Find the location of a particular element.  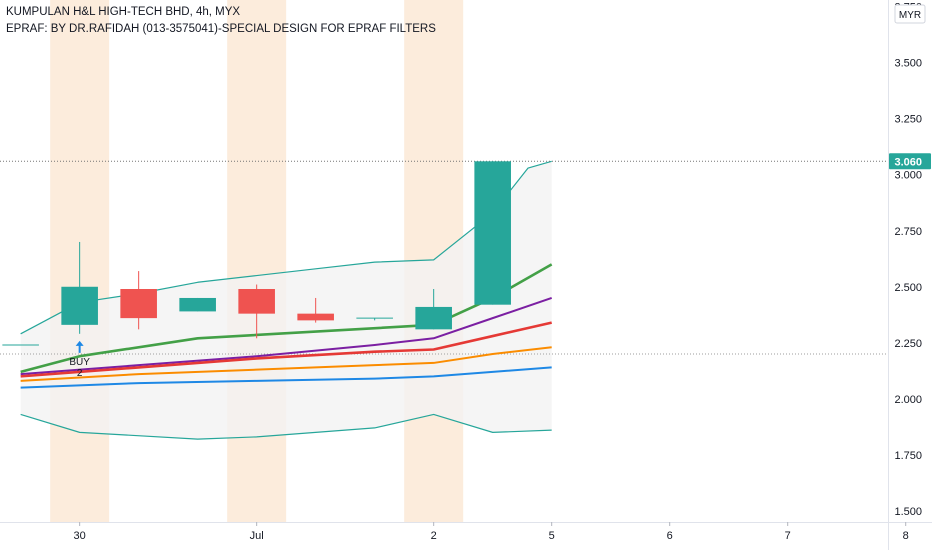

current-price-tag is located at coordinates (910, 161).